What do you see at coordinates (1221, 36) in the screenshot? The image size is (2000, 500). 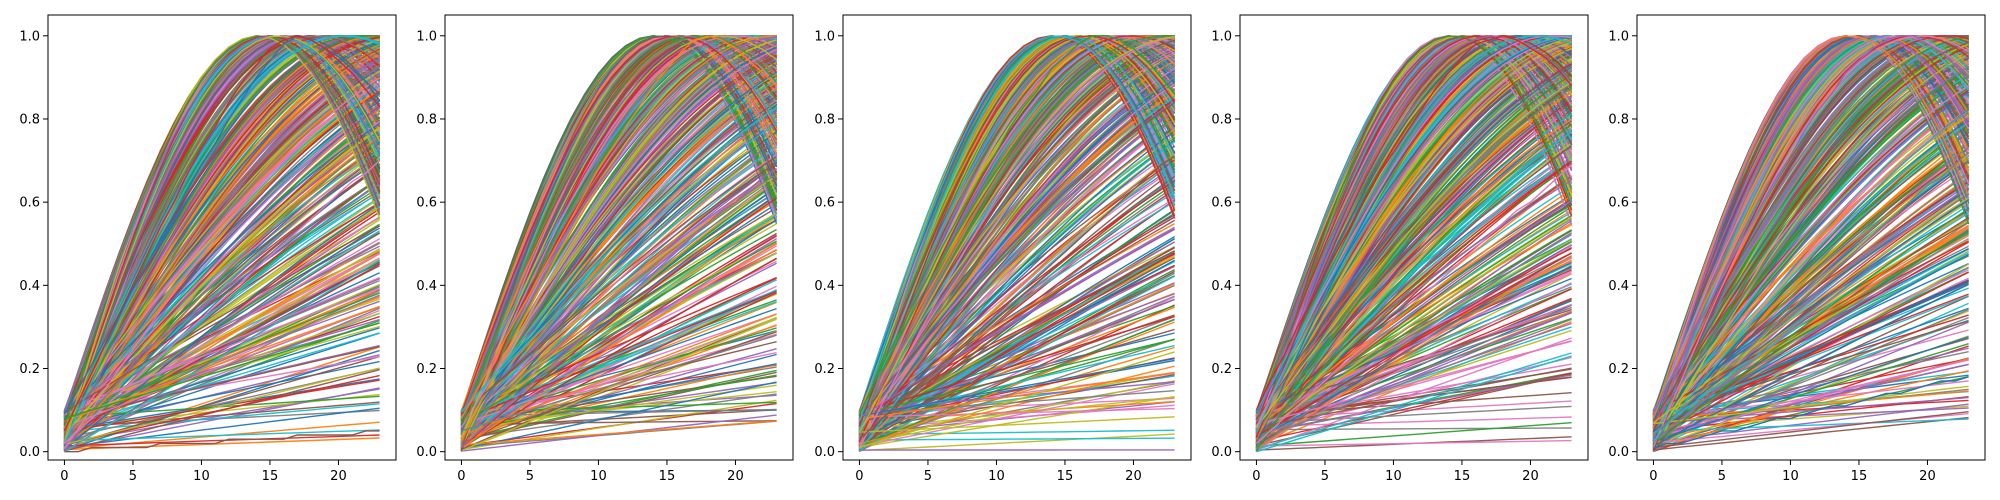 I see `y-tick-label: 1.0` at bounding box center [1221, 36].